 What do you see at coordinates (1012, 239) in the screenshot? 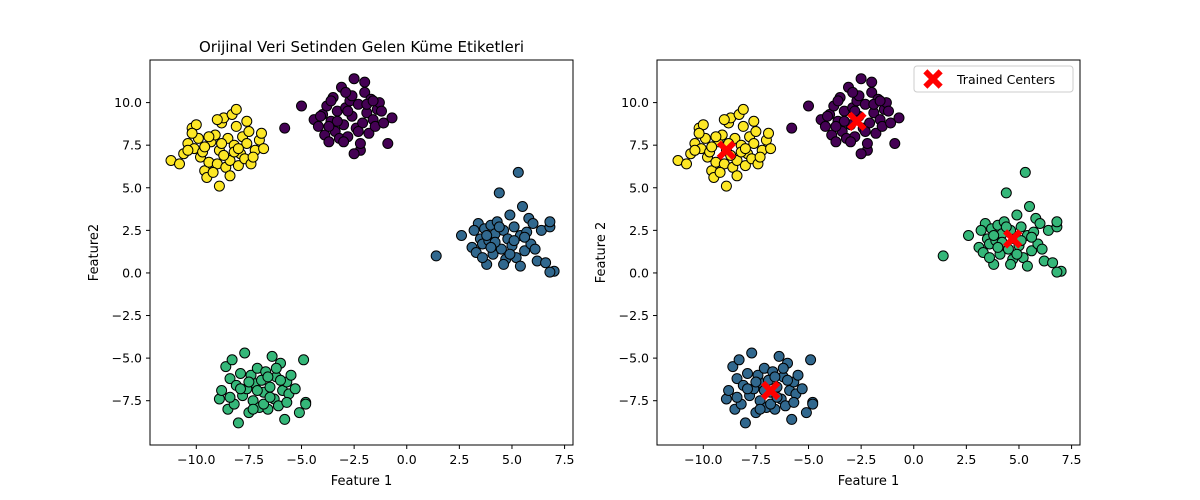
I see `trained-center-x-icon` at bounding box center [1012, 239].